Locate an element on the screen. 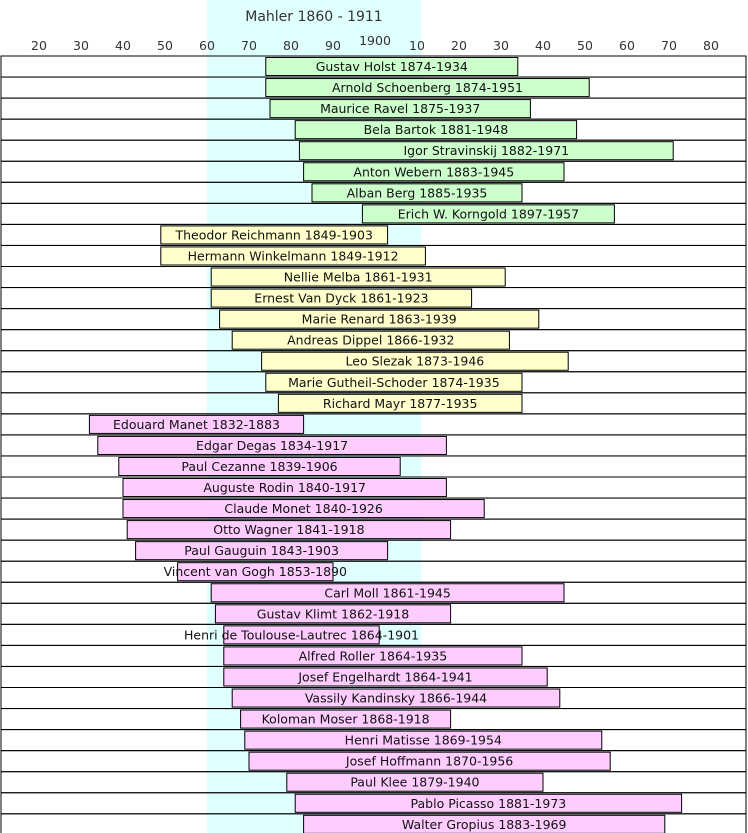 The height and width of the screenshot is (833, 748). person-label: Maurice Ravel 1875-1937 is located at coordinates (400, 108).